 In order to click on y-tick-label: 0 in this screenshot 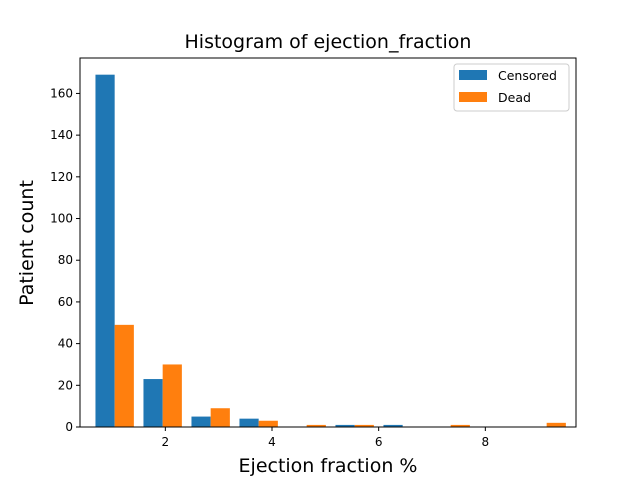, I will do `click(69, 427)`.